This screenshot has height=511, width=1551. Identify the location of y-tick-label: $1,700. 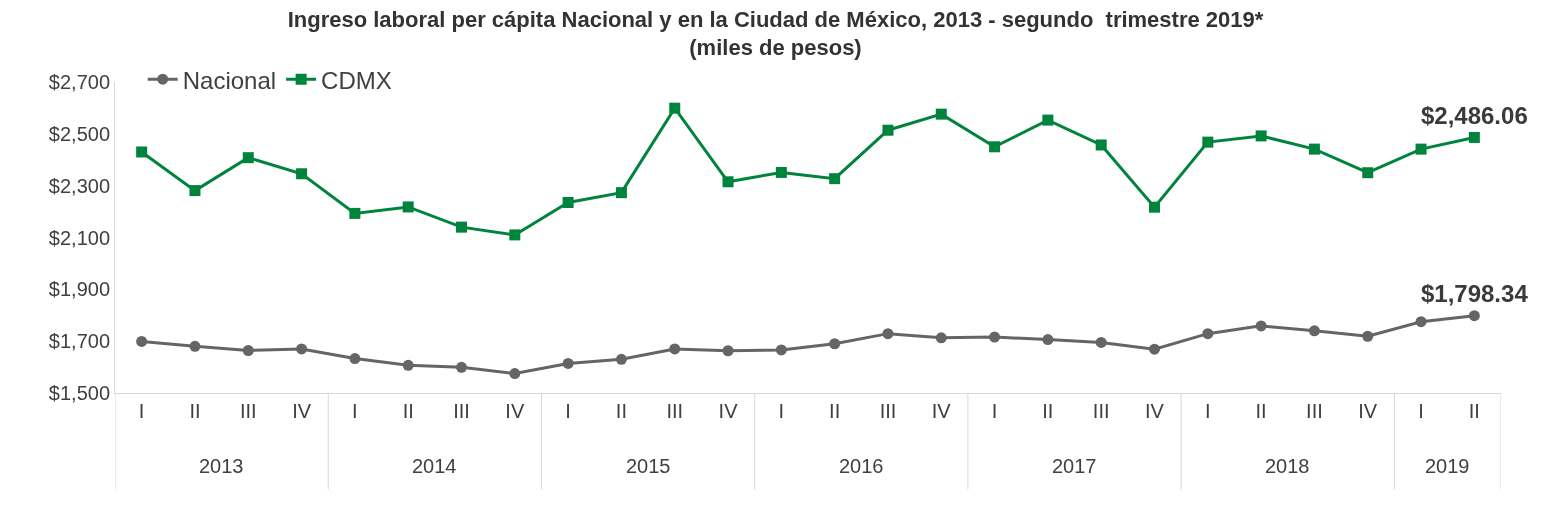
(79, 341).